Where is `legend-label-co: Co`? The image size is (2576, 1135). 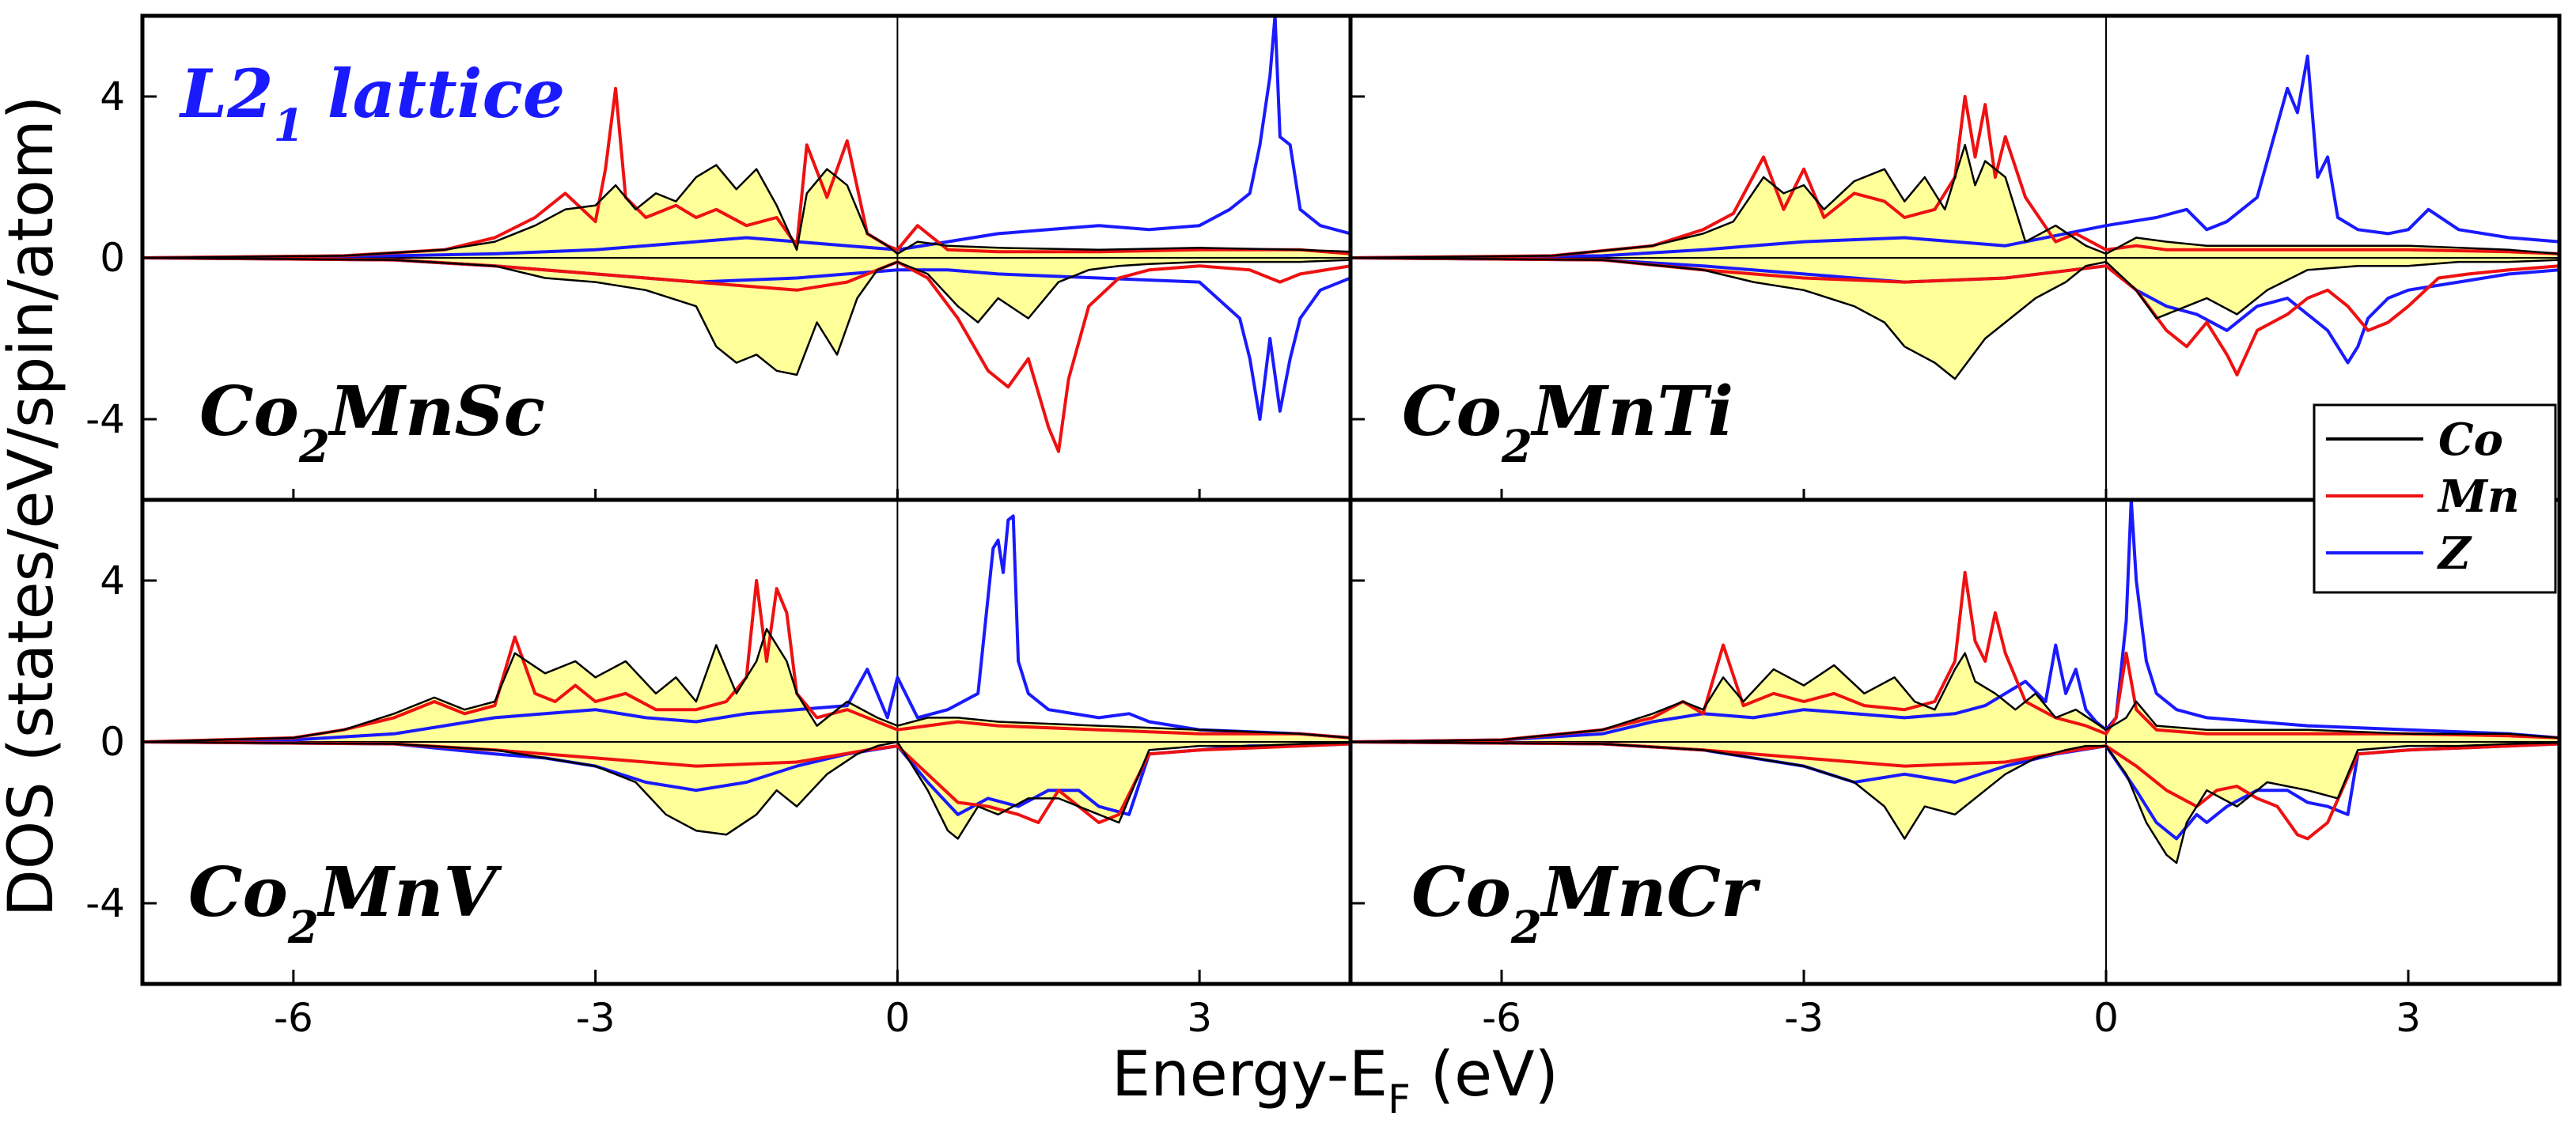 legend-label-co: Co is located at coordinates (2470, 440).